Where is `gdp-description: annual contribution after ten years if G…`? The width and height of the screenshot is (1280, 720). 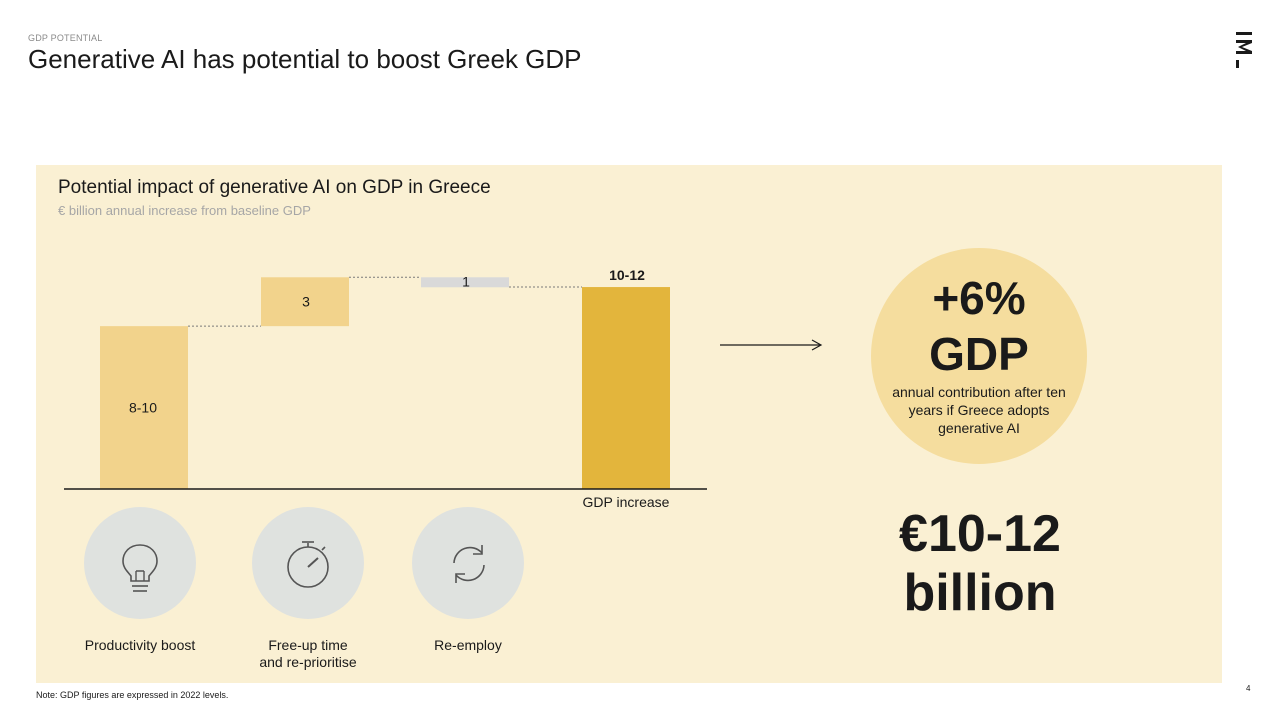 gdp-description: annual contribution after ten years if G… is located at coordinates (979, 410).